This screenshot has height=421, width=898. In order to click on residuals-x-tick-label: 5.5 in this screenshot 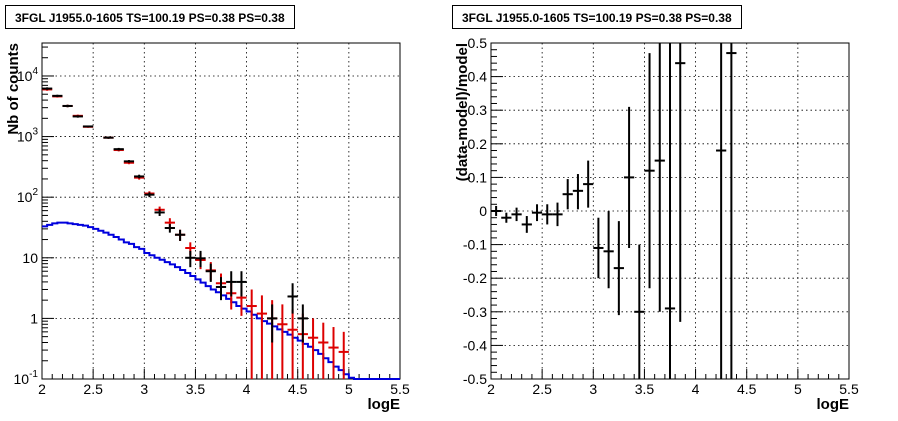, I will do `click(849, 389)`.